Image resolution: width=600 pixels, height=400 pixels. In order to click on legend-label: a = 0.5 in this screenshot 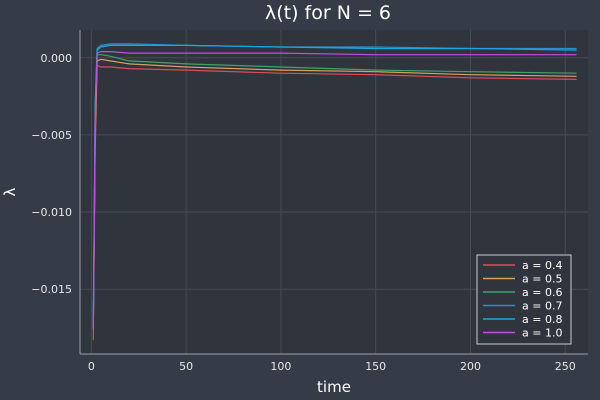, I will do `click(542, 279)`.